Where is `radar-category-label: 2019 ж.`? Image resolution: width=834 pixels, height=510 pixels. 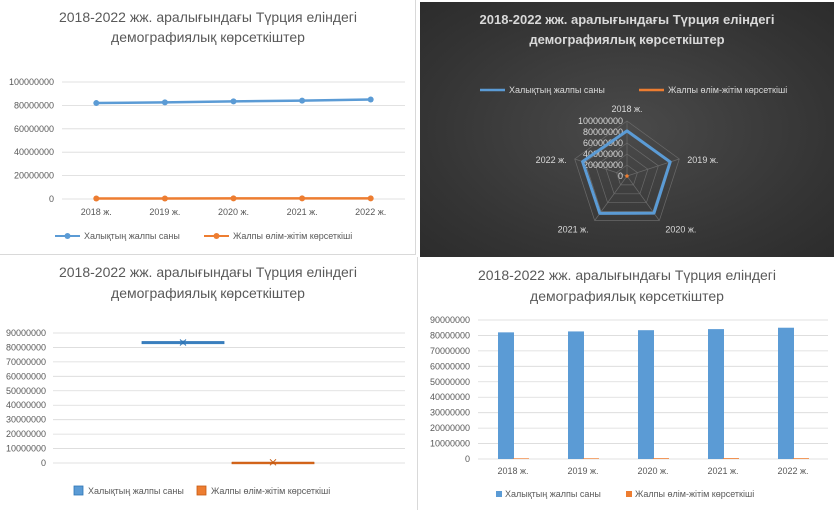
radar-category-label: 2019 ж. is located at coordinates (702, 160).